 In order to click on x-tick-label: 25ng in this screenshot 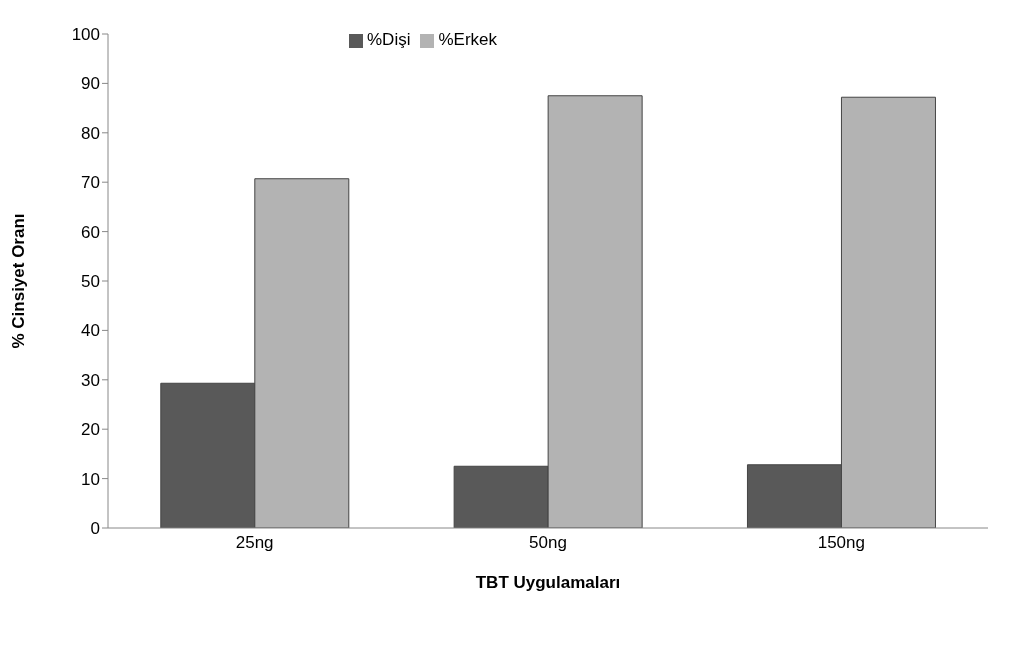, I will do `click(254, 543)`.